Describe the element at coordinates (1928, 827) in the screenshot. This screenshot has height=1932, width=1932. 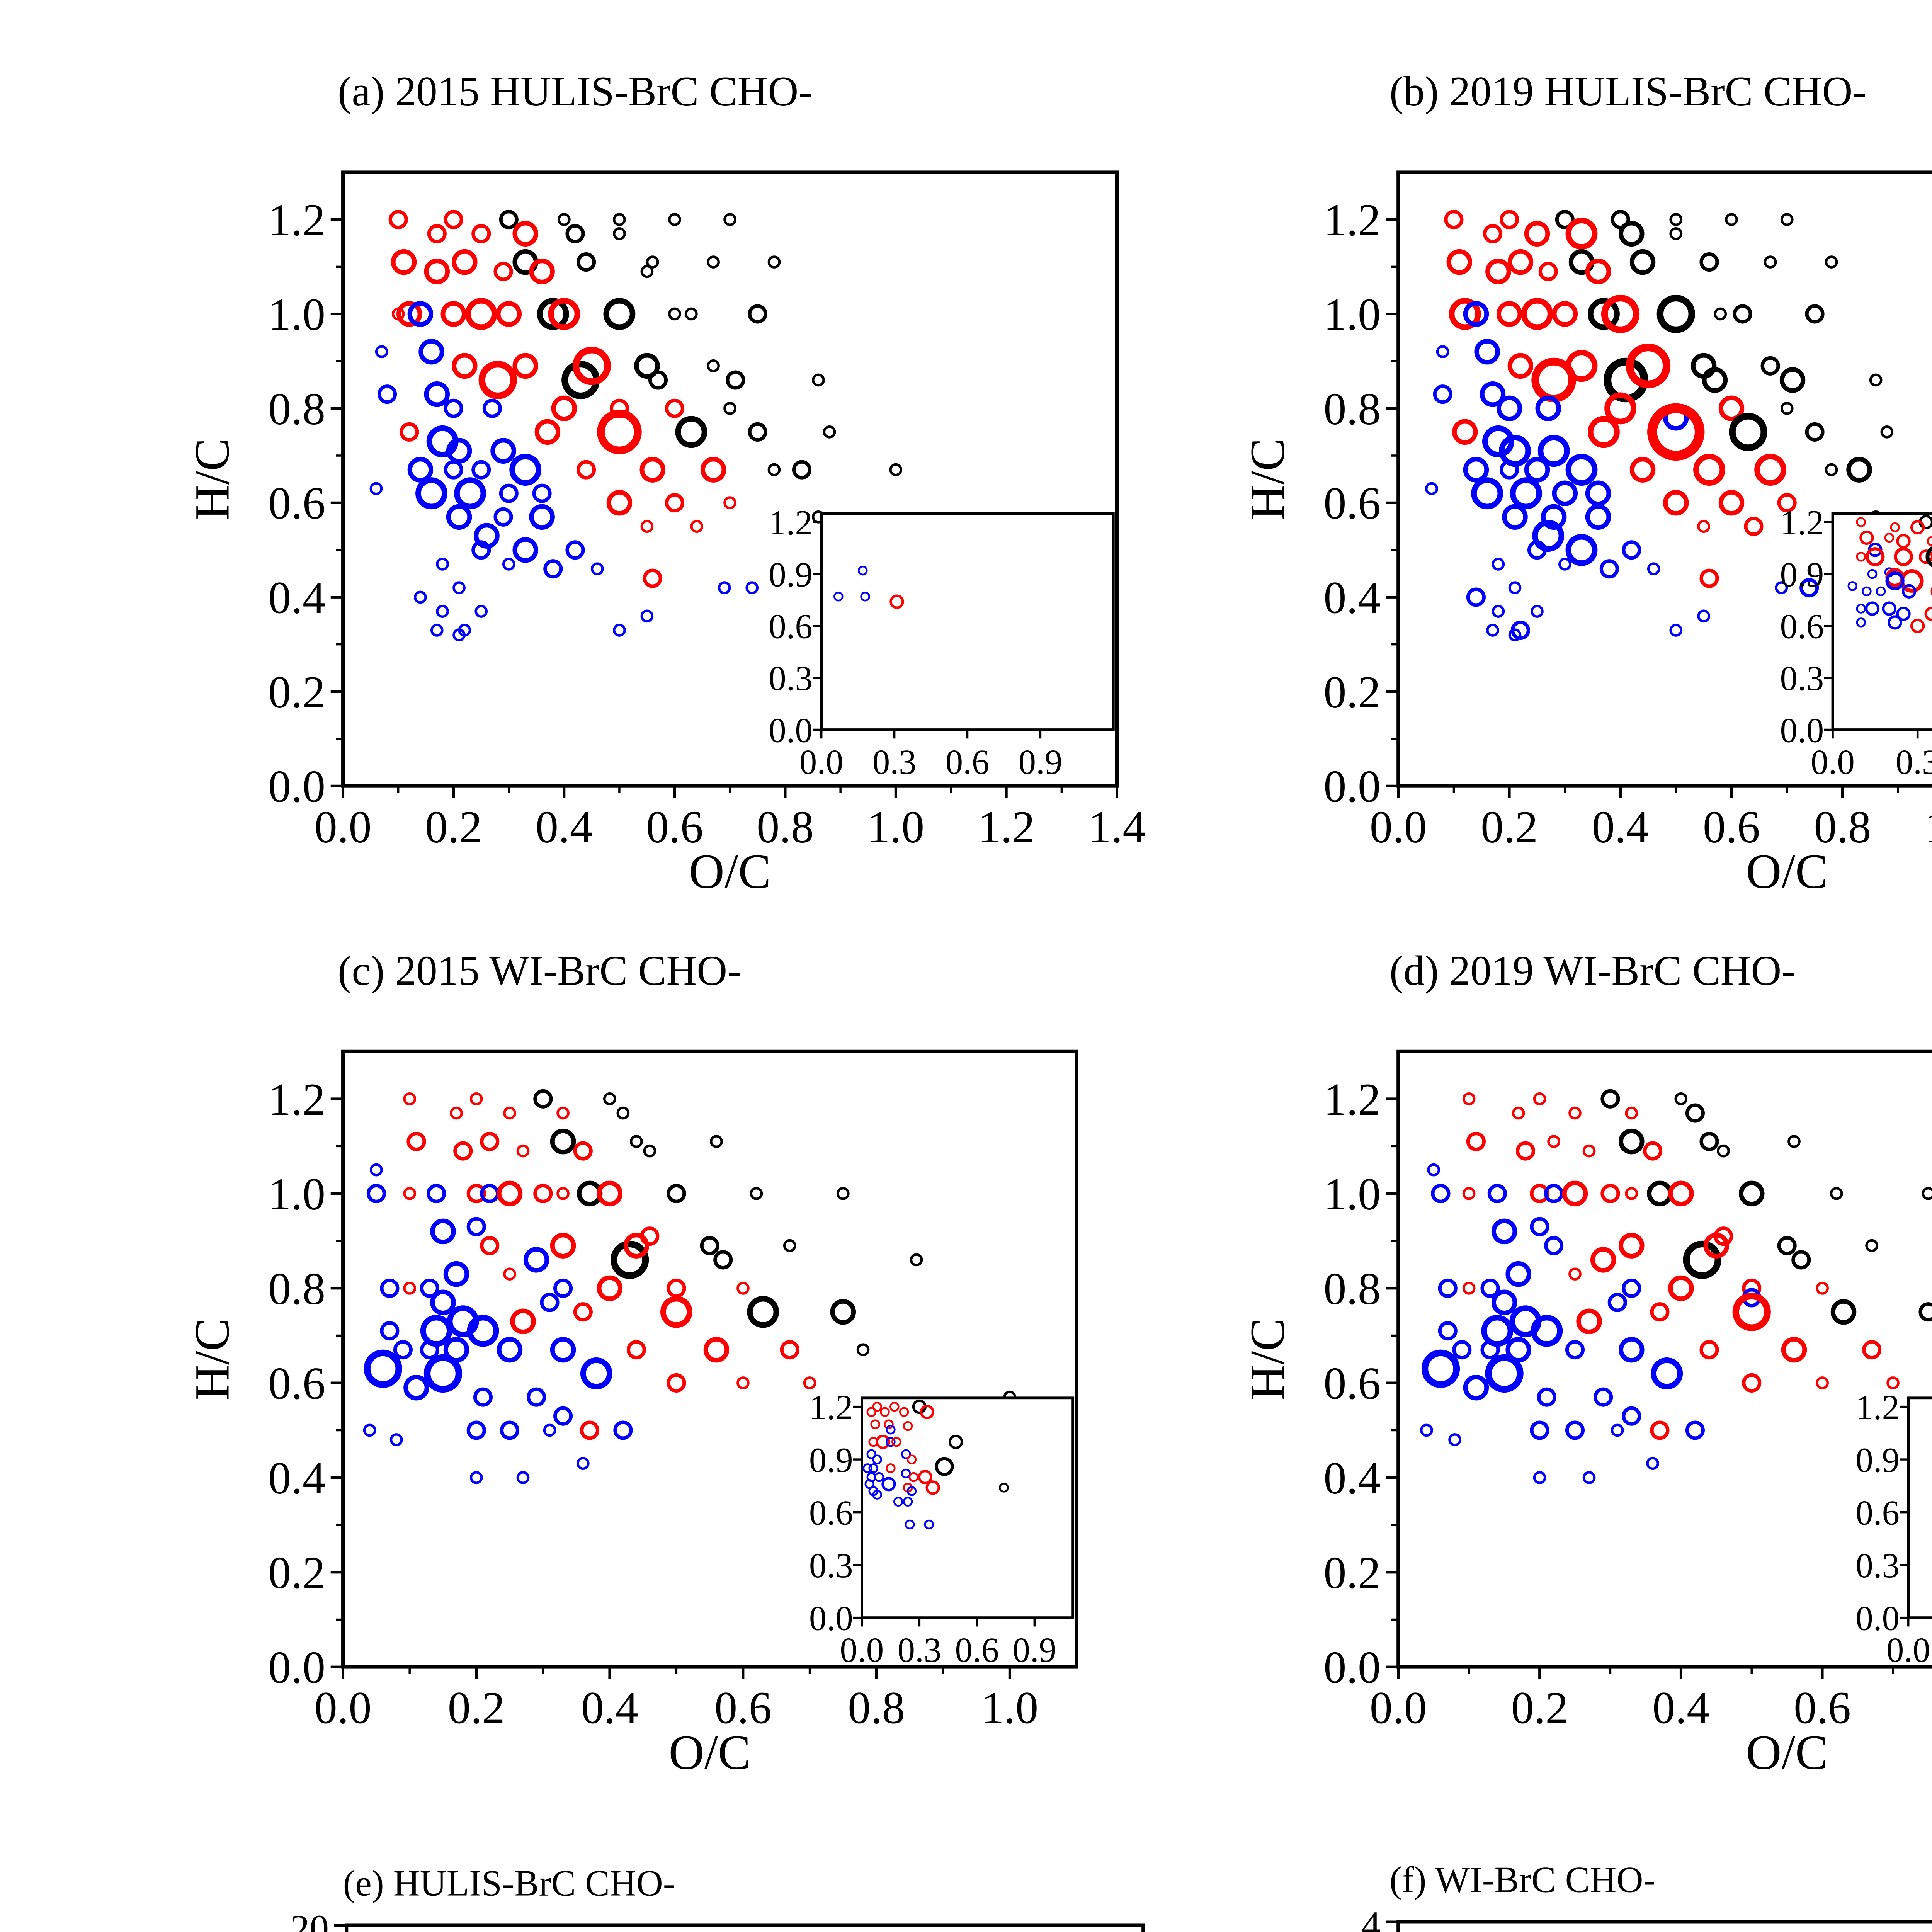
I see `x-tick-label: 1.0` at that location.